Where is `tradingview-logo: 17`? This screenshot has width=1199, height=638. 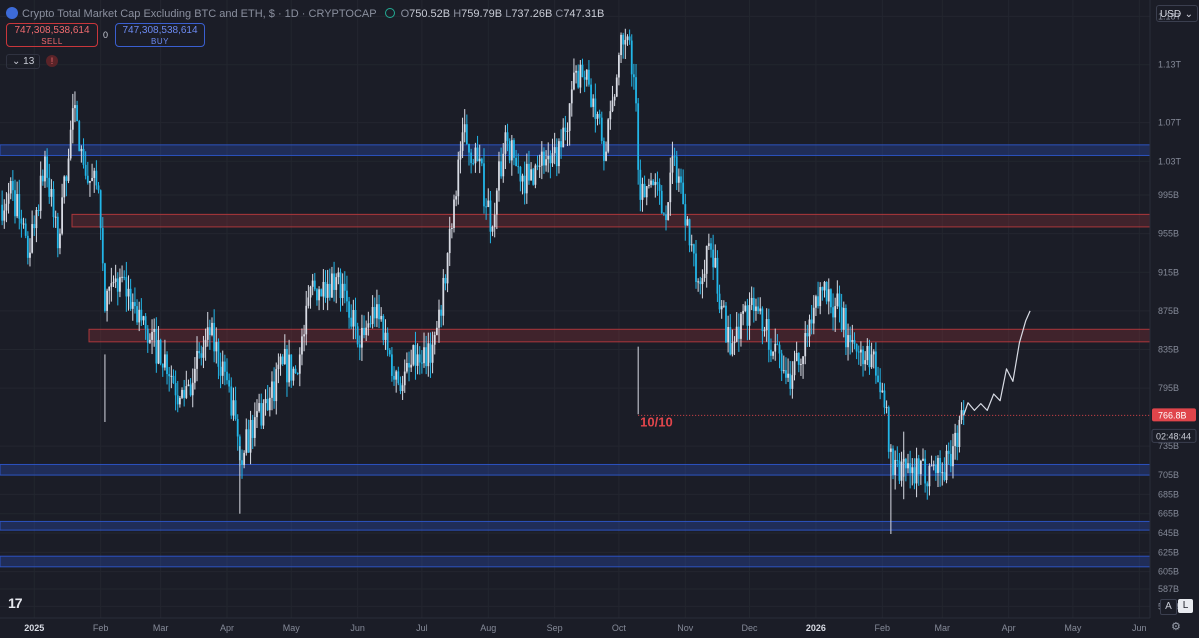 tradingview-logo: 17 is located at coordinates (15, 603).